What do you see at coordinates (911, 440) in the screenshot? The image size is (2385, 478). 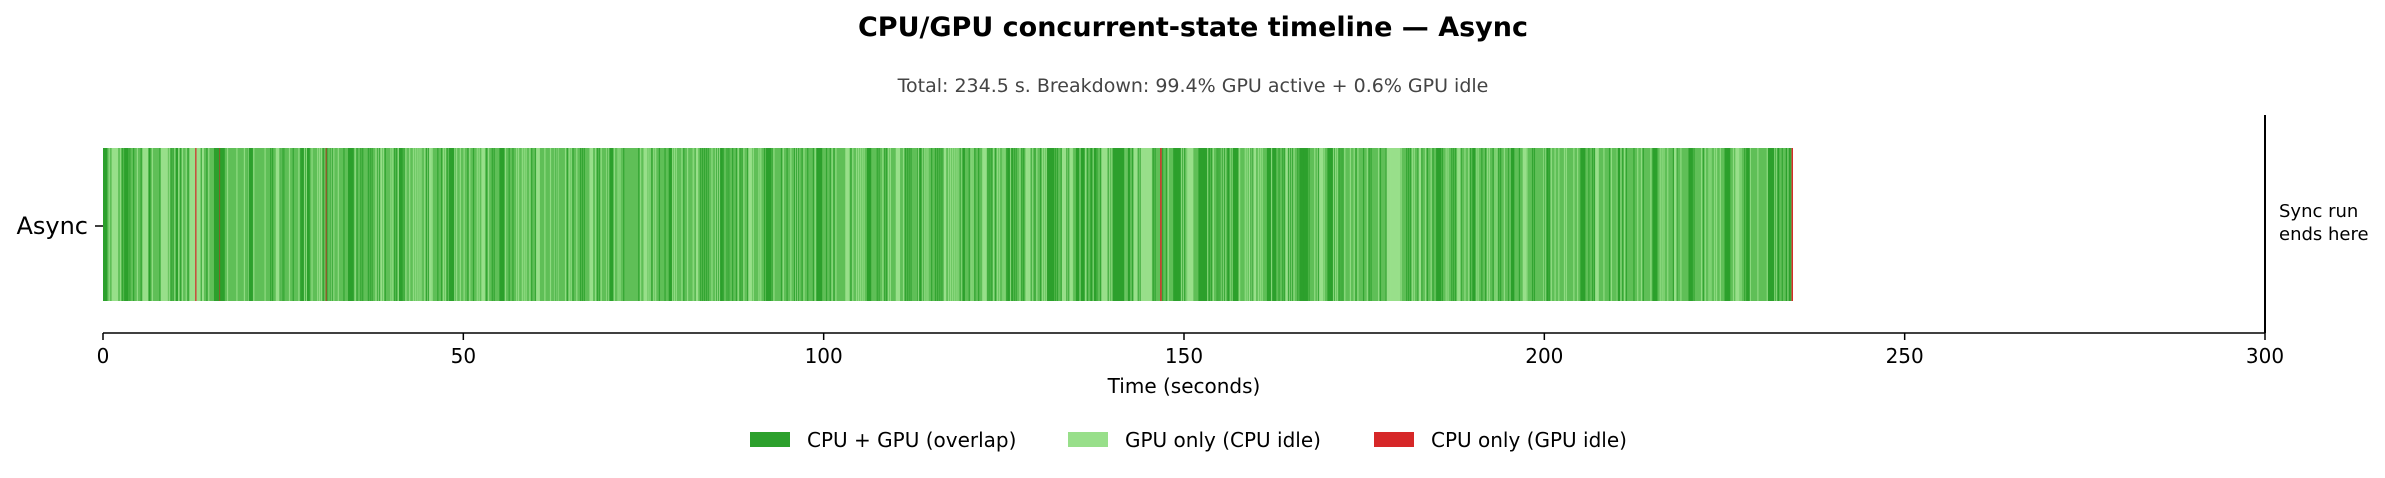 I see `legend-label-overlap: CPU + GPU (overlap)` at bounding box center [911, 440].